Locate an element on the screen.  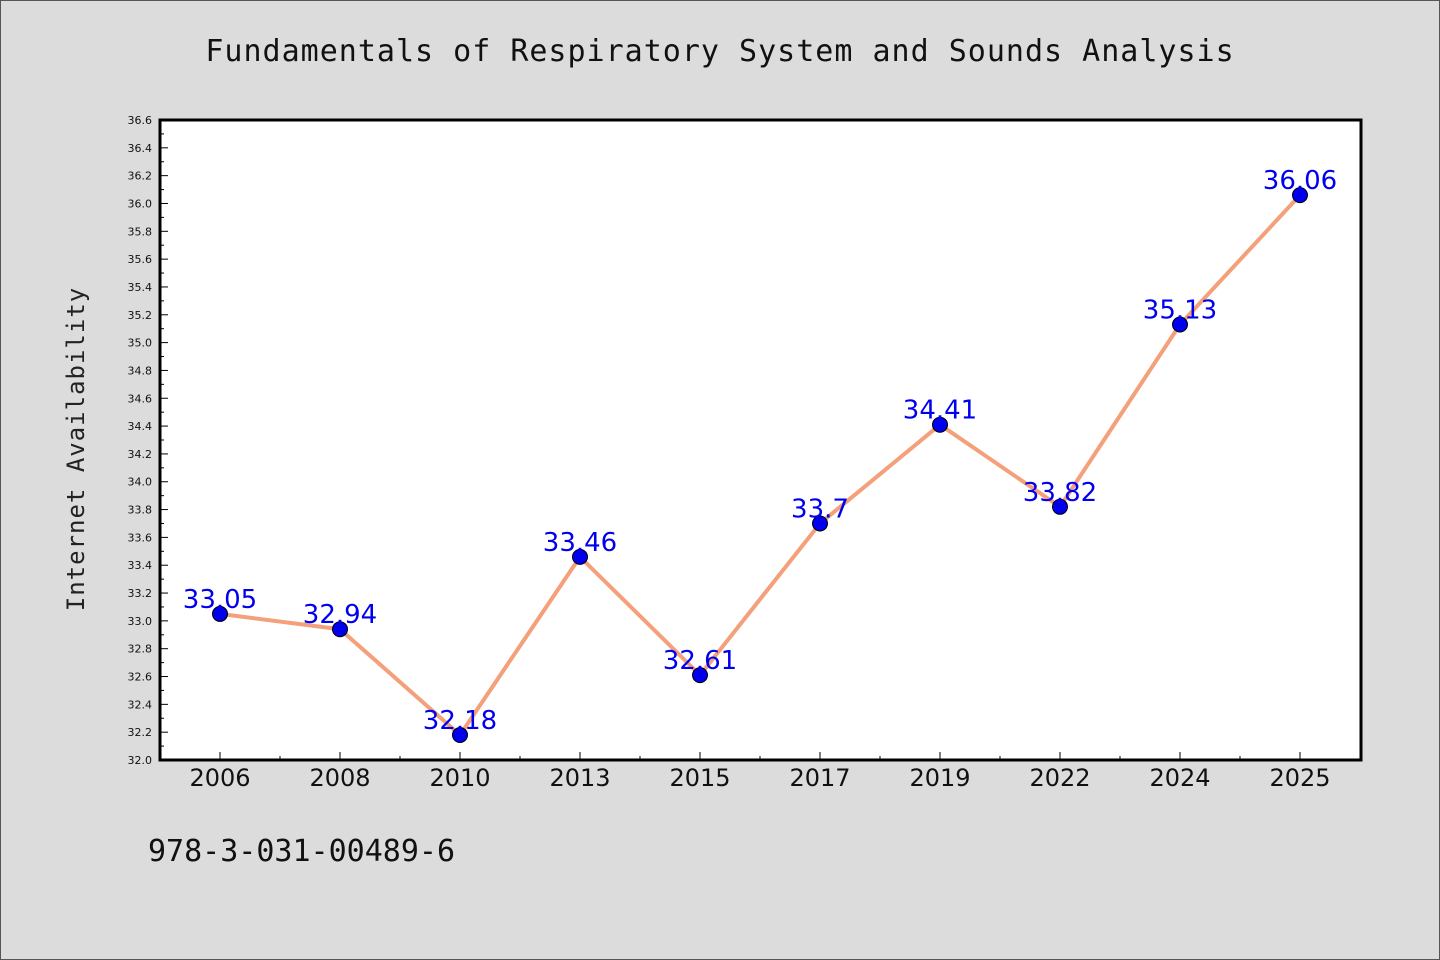
y-tick-label: 32.4 is located at coordinates (140, 704).